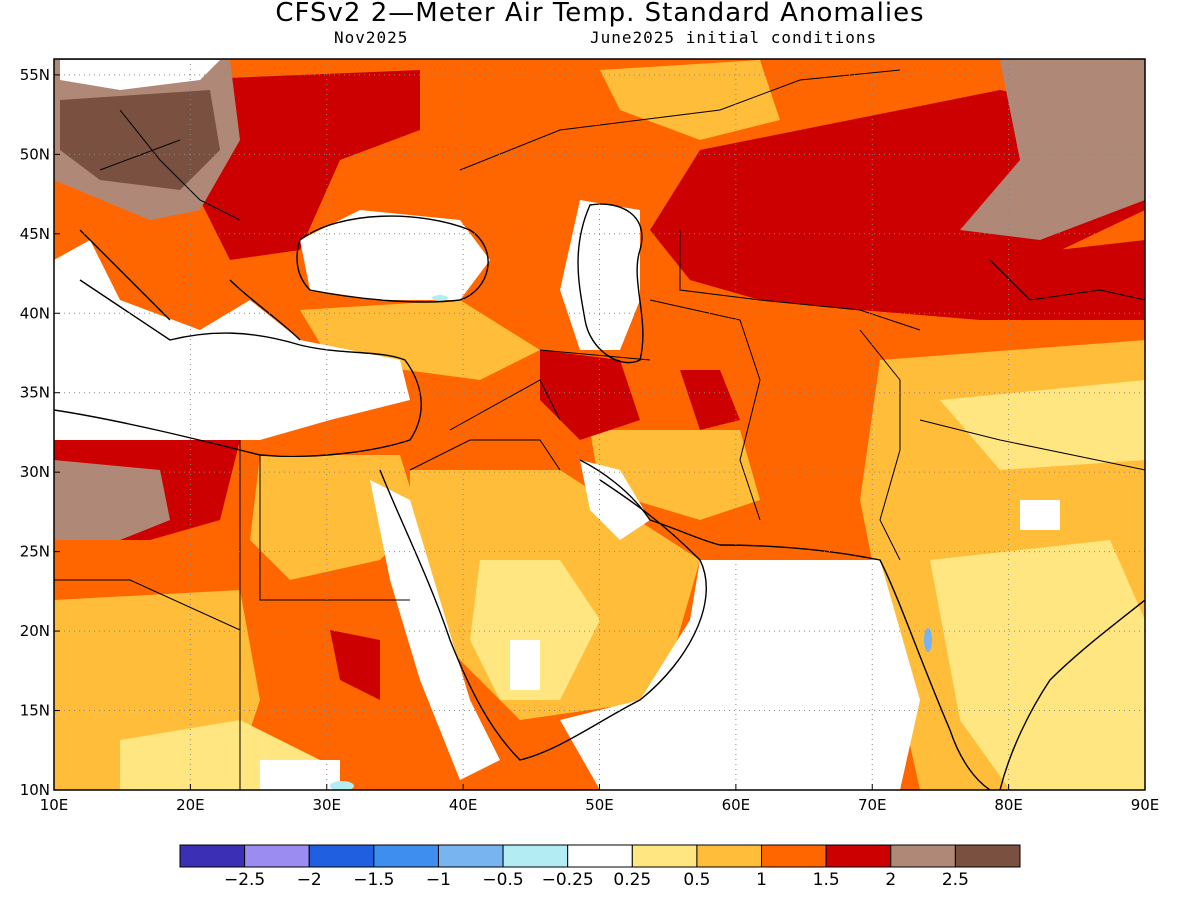 Image resolution: width=1200 pixels, height=900 pixels. What do you see at coordinates (1072, 694) in the screenshot?
I see `india-east-coast` at bounding box center [1072, 694].